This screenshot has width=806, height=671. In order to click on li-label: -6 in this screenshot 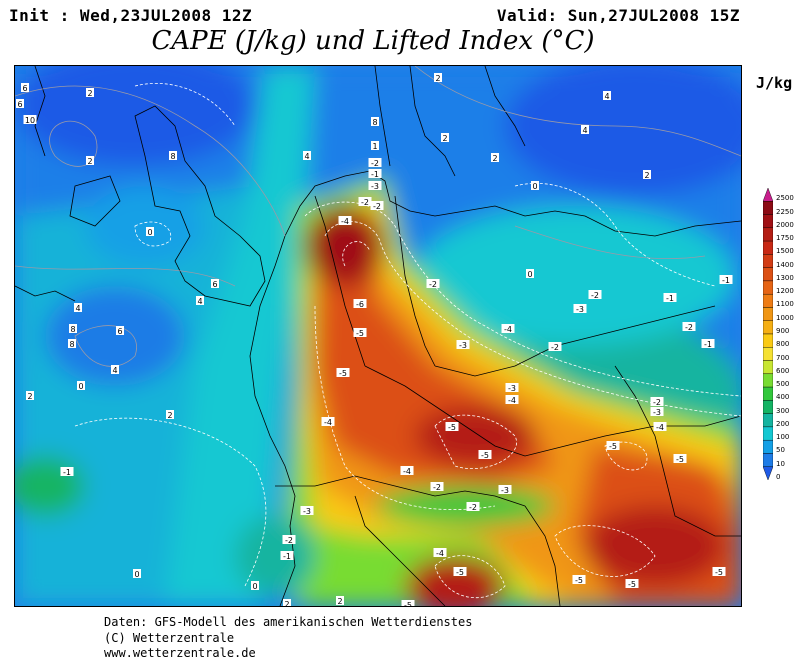, I will do `click(360, 304)`.